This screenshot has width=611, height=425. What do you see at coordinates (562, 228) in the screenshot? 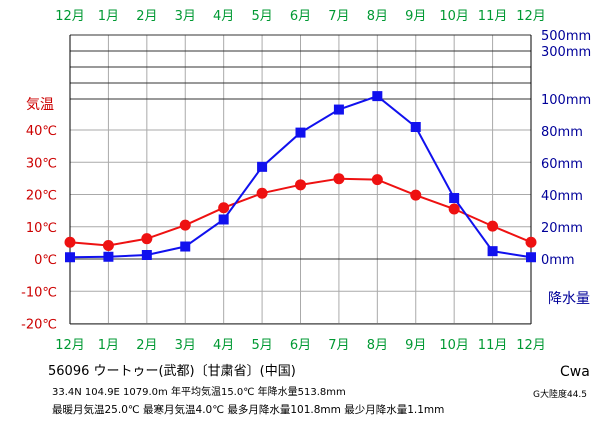
I see `precip-tick-label: 20mm` at bounding box center [562, 228].